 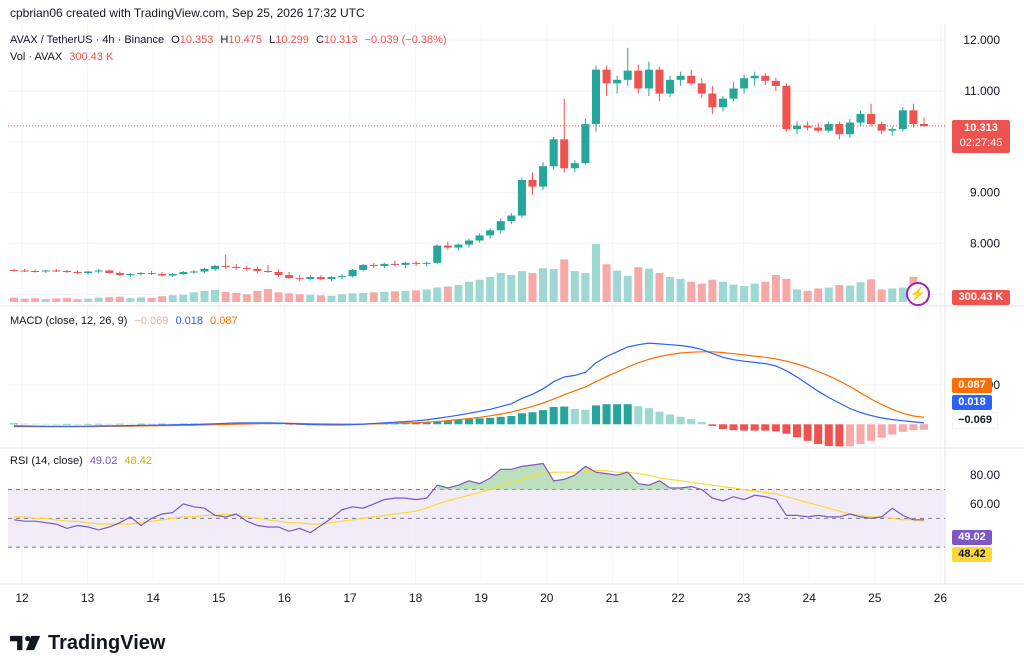 I want to click on low-value: 10.299, so click(x=292, y=40).